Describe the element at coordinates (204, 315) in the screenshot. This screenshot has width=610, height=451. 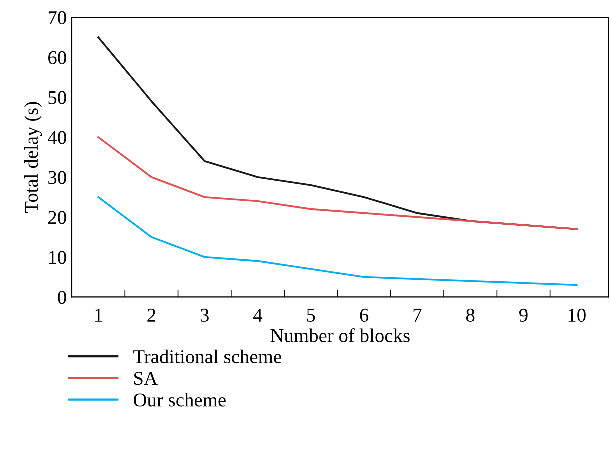
I see `x-tick-label: 3` at that location.